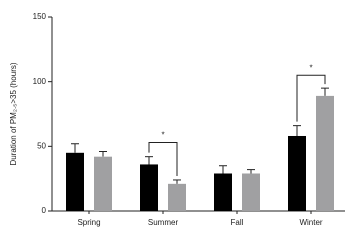 This screenshot has width=350, height=240. What do you see at coordinates (40, 81) in the screenshot?
I see `y-tick-label: 100` at bounding box center [40, 81].